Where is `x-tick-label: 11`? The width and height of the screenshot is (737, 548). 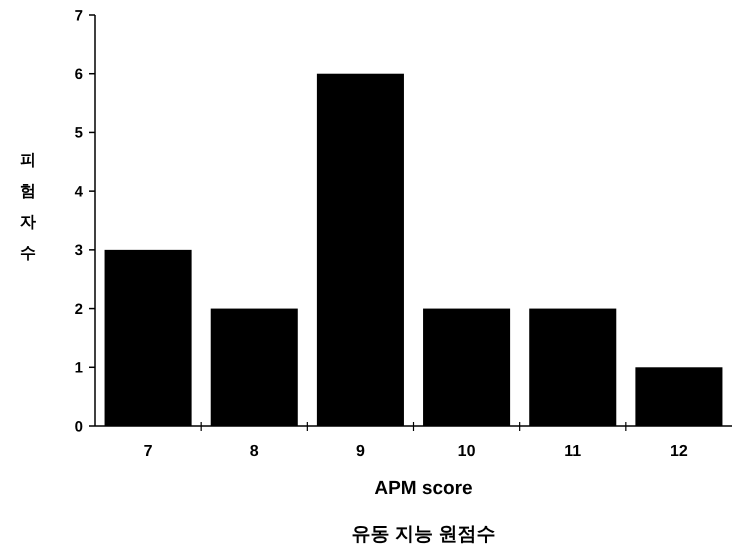
x-tick-label: 11 is located at coordinates (573, 451).